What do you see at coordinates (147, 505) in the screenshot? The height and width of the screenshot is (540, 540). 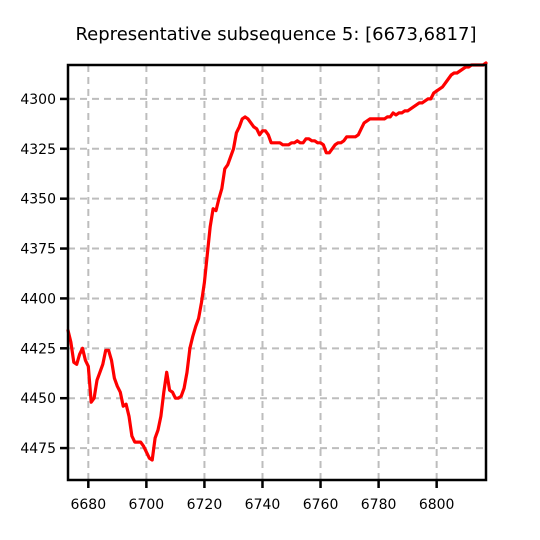 I see `x-tick-label: 6700` at bounding box center [147, 505].